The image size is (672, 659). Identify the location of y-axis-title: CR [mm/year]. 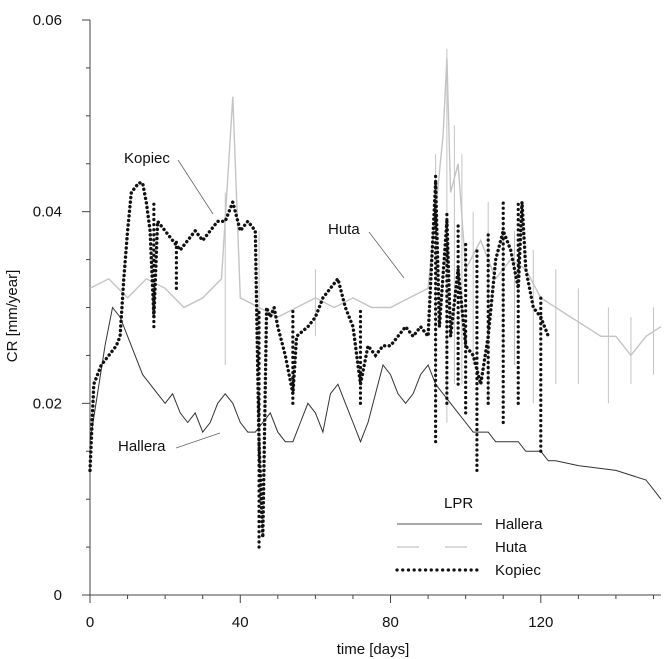
(12, 316).